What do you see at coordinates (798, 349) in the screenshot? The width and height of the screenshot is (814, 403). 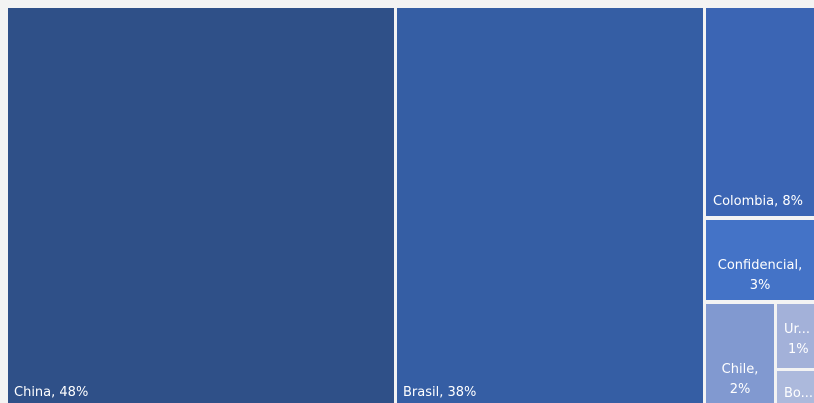 I see `tile-label-uruguay-value: 1%` at bounding box center [798, 349].